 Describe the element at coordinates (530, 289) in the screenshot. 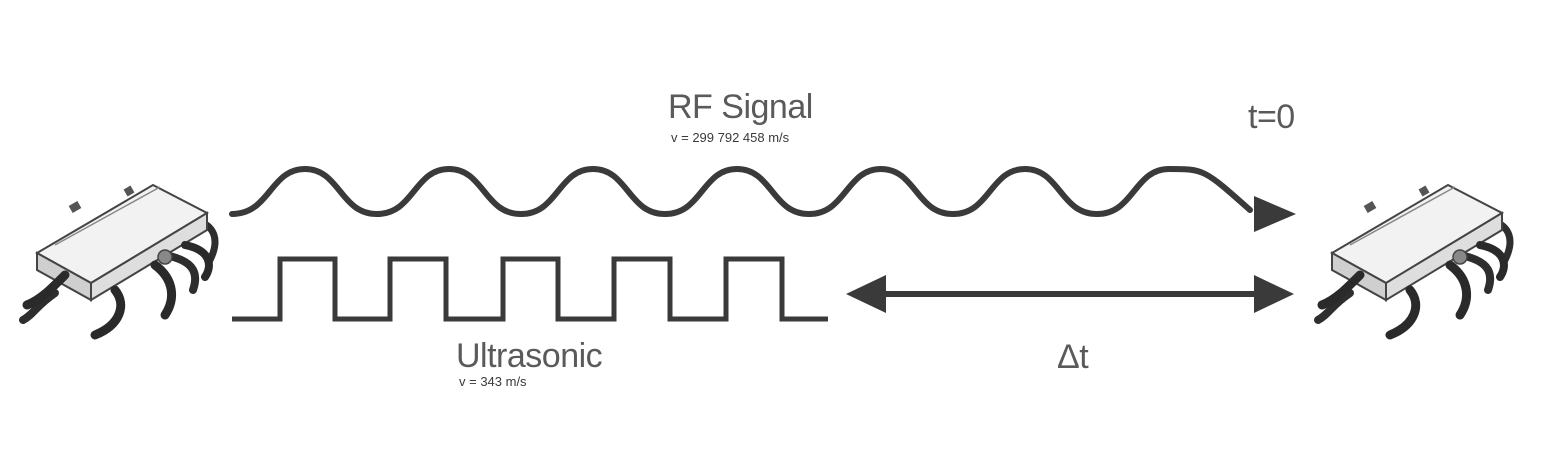

I see `ultrasonic-wave` at that location.